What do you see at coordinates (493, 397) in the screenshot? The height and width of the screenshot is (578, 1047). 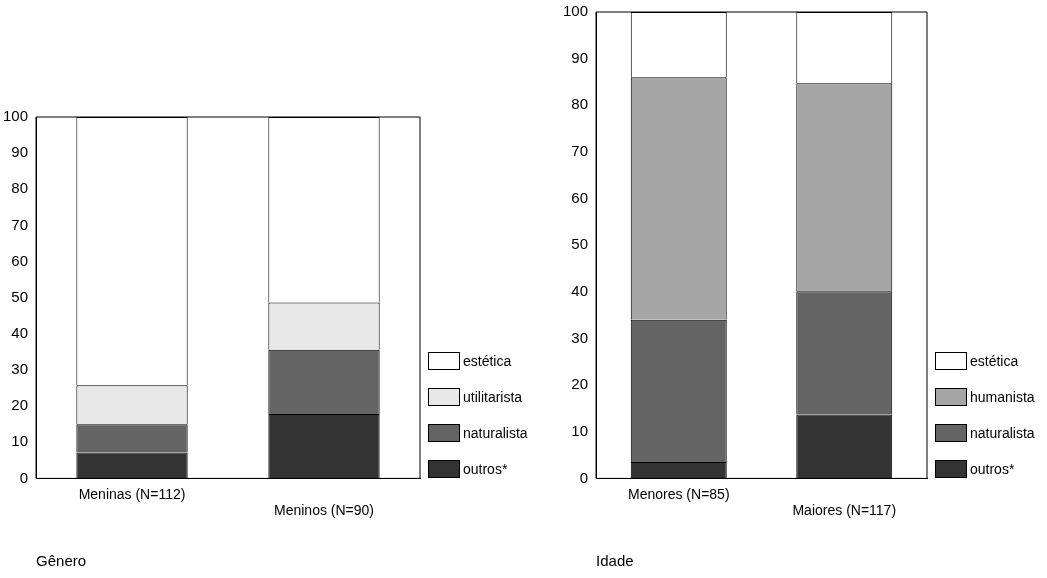 I see `legend-label: utilitarista` at bounding box center [493, 397].